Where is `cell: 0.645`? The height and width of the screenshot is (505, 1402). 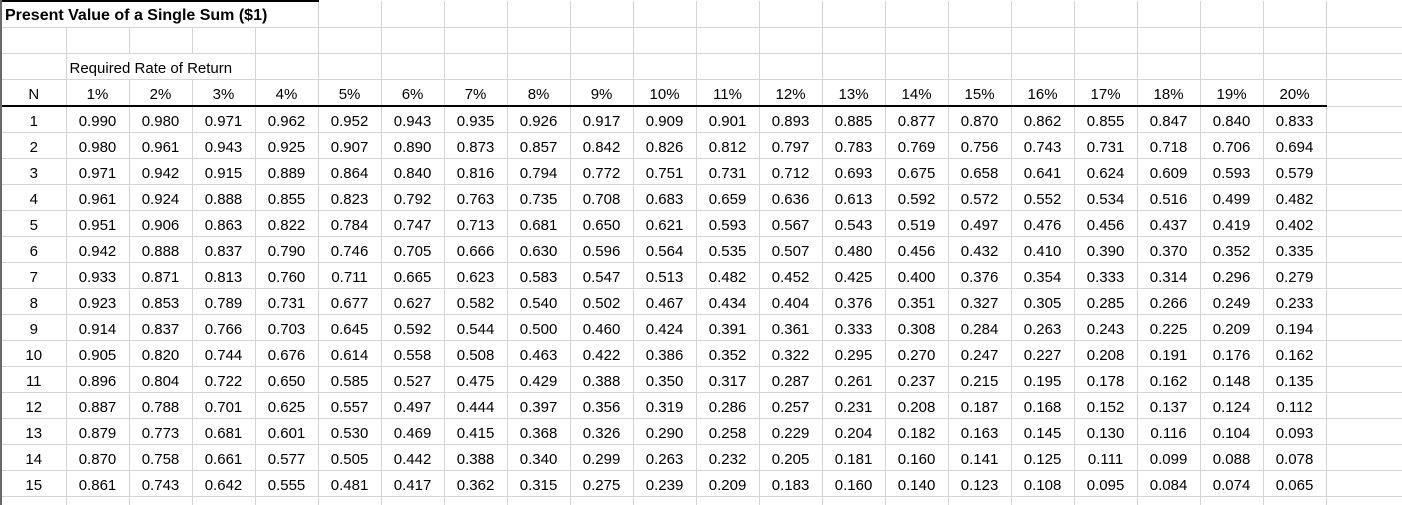 cell: 0.645 is located at coordinates (350, 327).